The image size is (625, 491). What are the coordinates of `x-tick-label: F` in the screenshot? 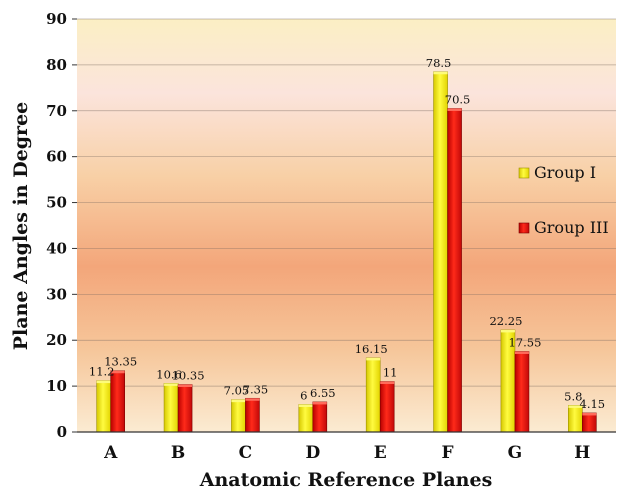 It's located at (448, 453).